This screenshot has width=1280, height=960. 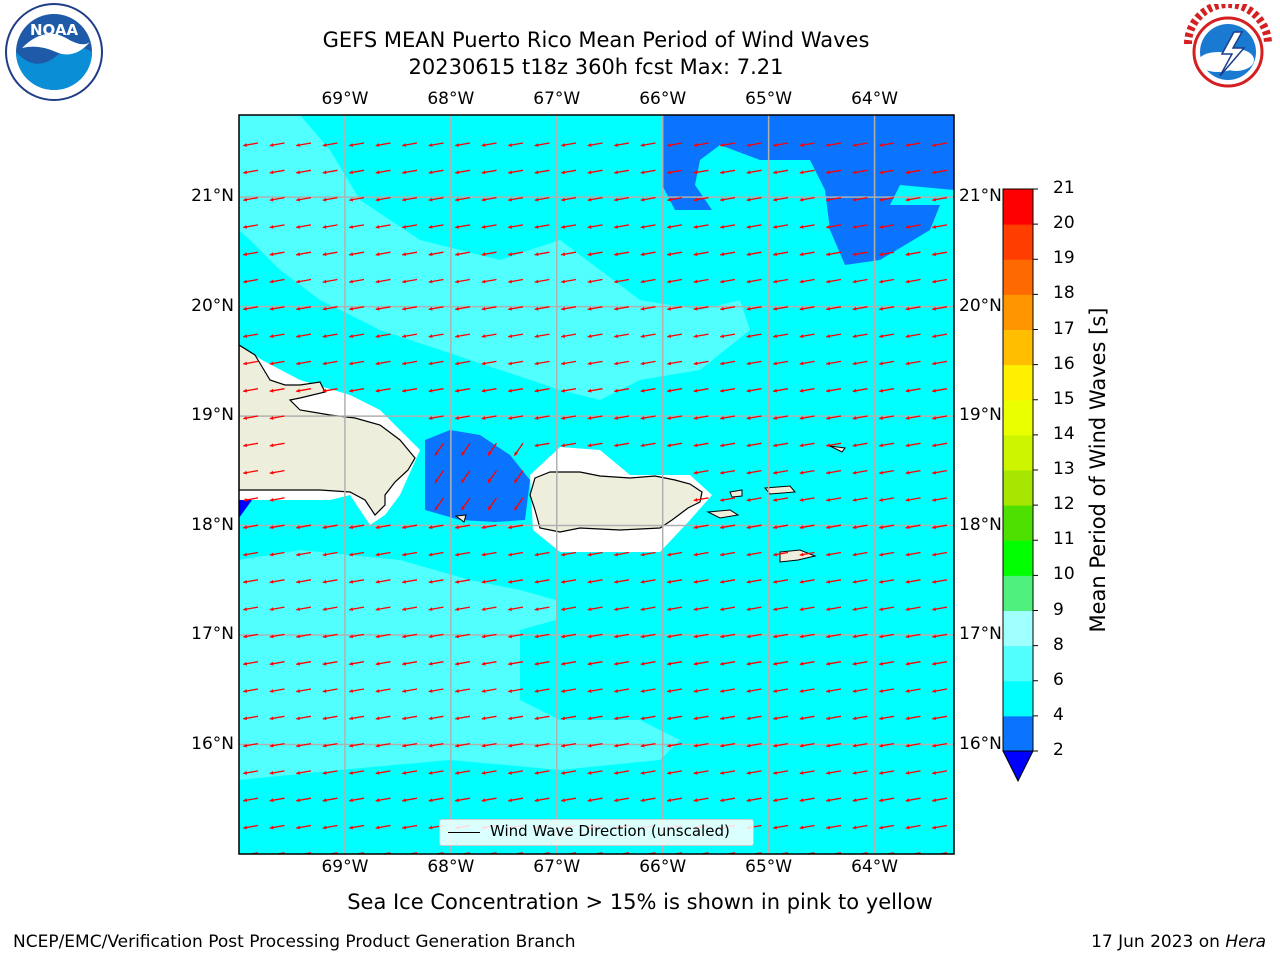 I want to click on colorbar-tick-label: 17, so click(x=1064, y=328).